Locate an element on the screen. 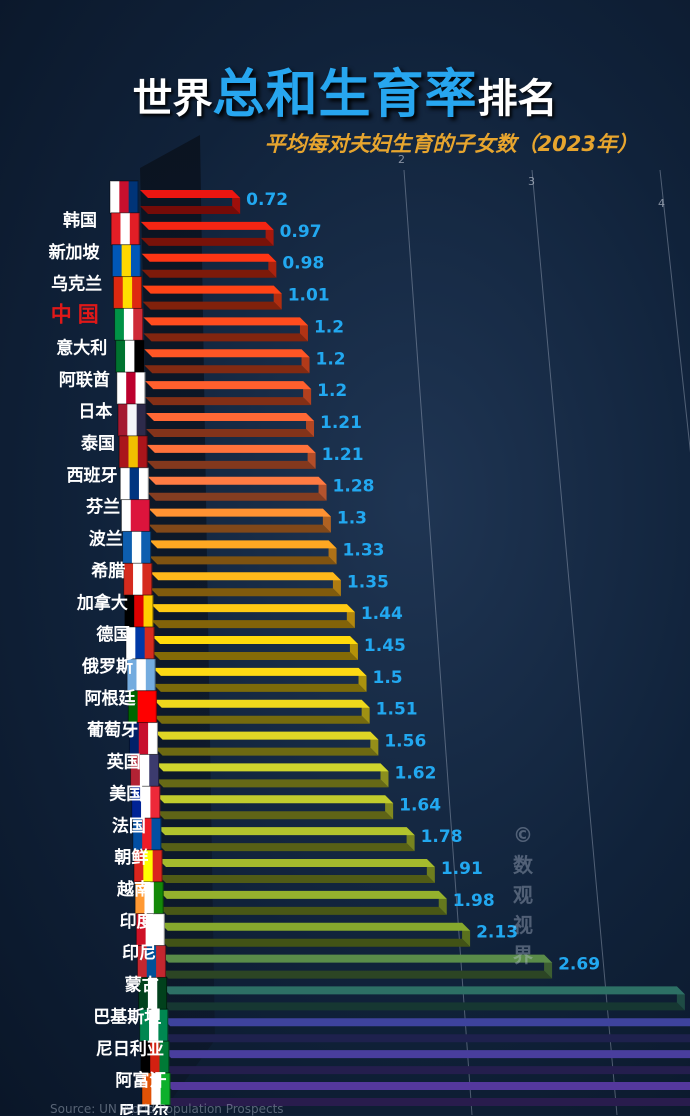  category-label: 芬兰 is located at coordinates (102, 507).